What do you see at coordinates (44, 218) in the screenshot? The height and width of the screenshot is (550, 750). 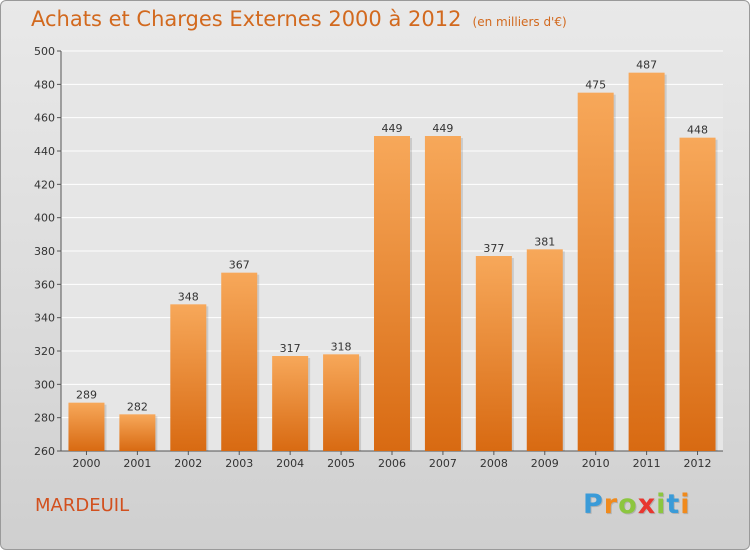 I see `y-tick-label: 400` at bounding box center [44, 218].